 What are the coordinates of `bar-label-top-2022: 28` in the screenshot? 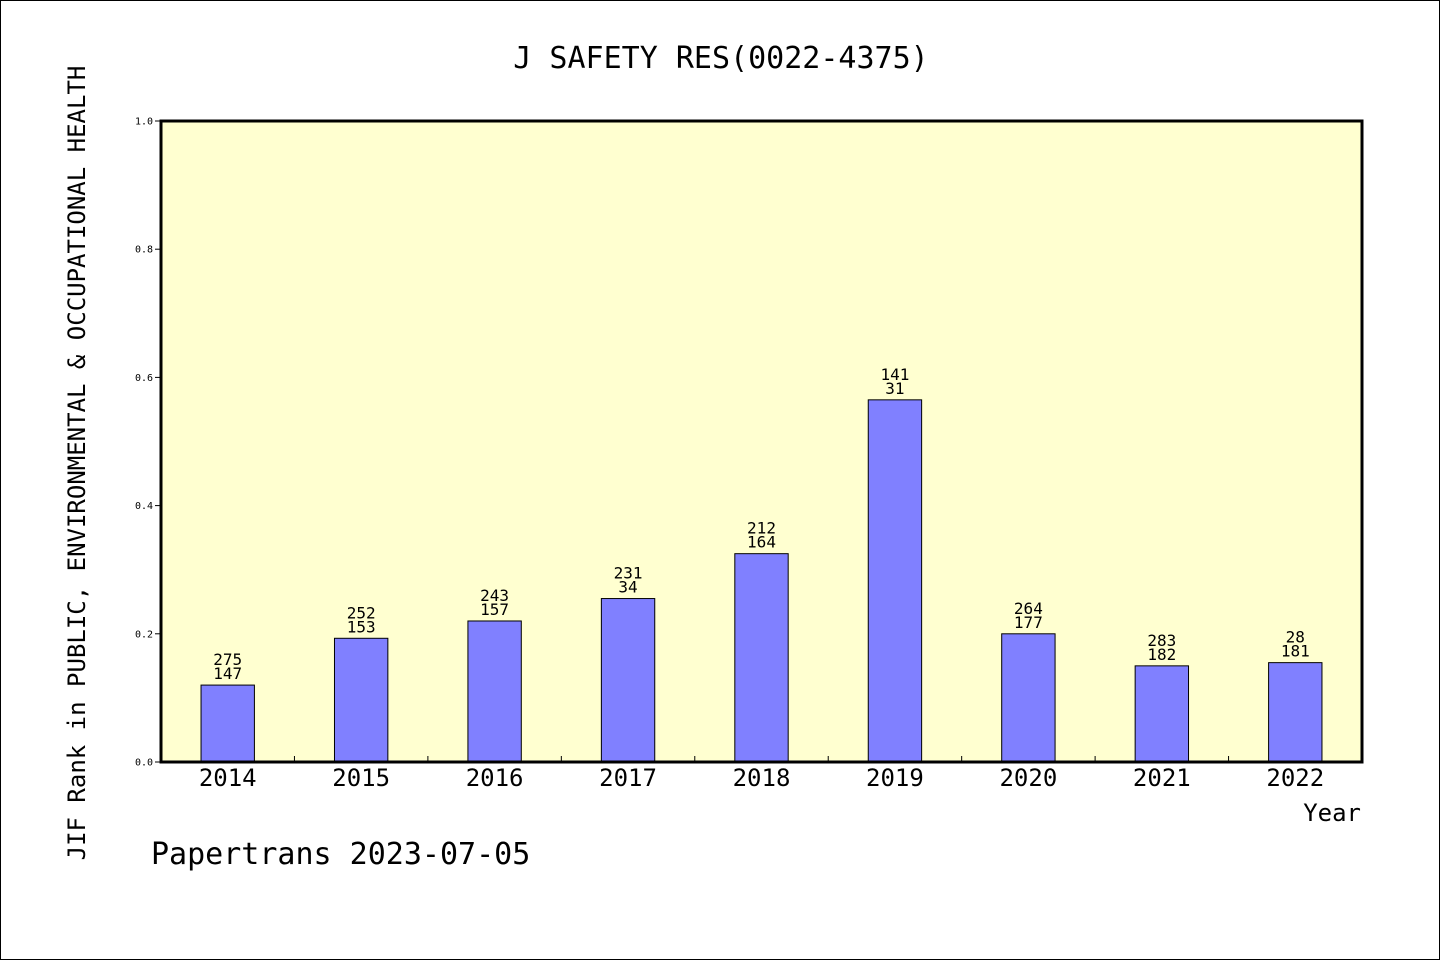 It's located at (1295, 637).